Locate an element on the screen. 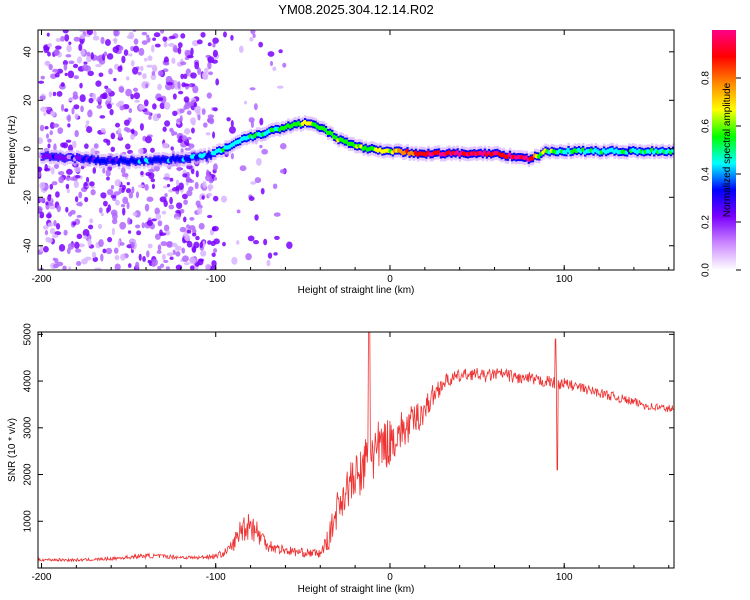 Image resolution: width=750 pixels, height=600 pixels. chart-title: YM08.2025.304.12.14.R02 is located at coordinates (355, 9).